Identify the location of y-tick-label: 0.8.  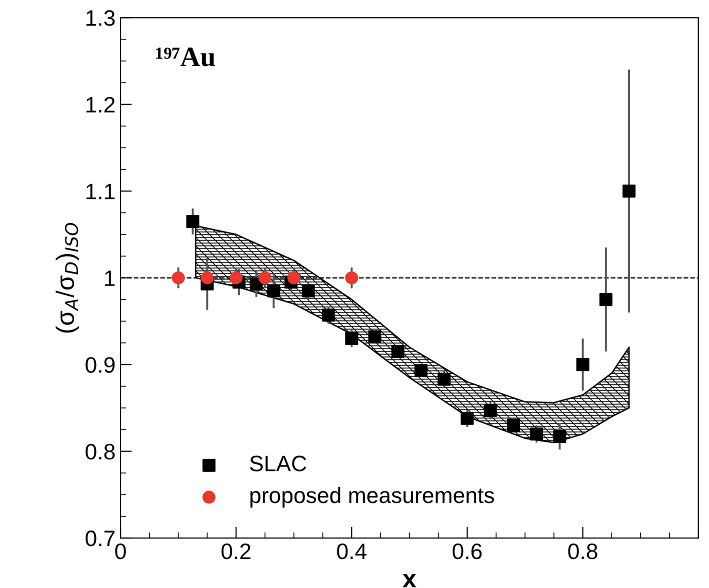
(100, 452).